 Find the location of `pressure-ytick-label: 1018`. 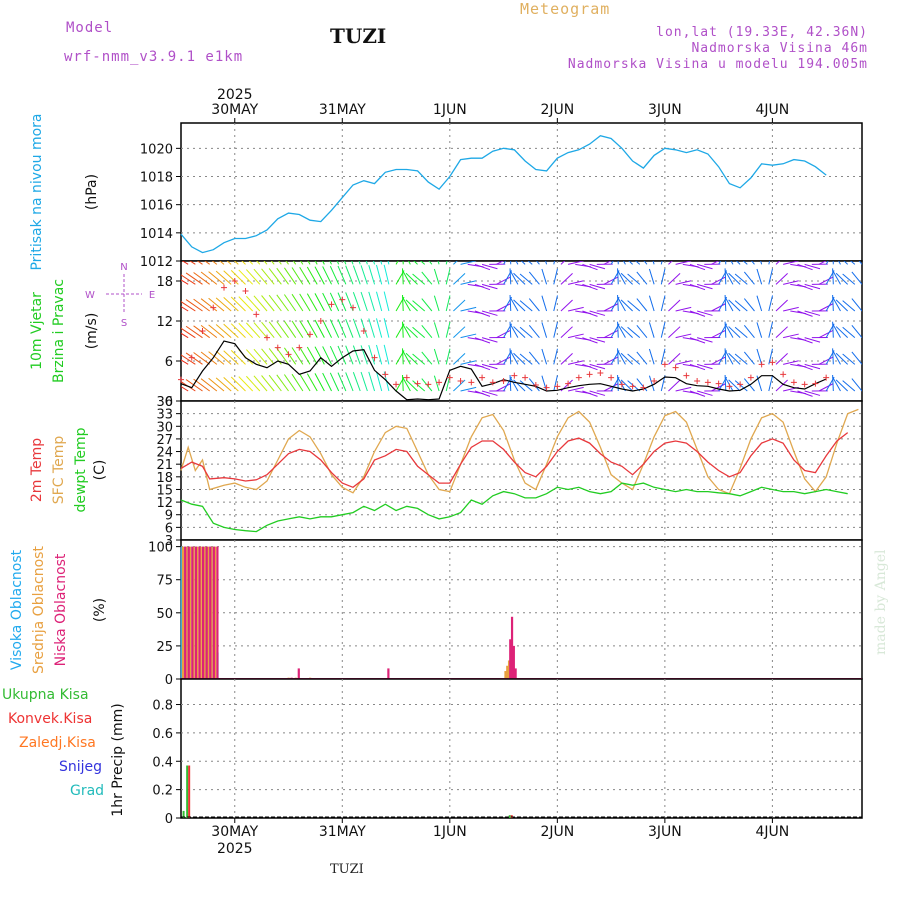

pressure-ytick-label: 1018 is located at coordinates (156, 178).